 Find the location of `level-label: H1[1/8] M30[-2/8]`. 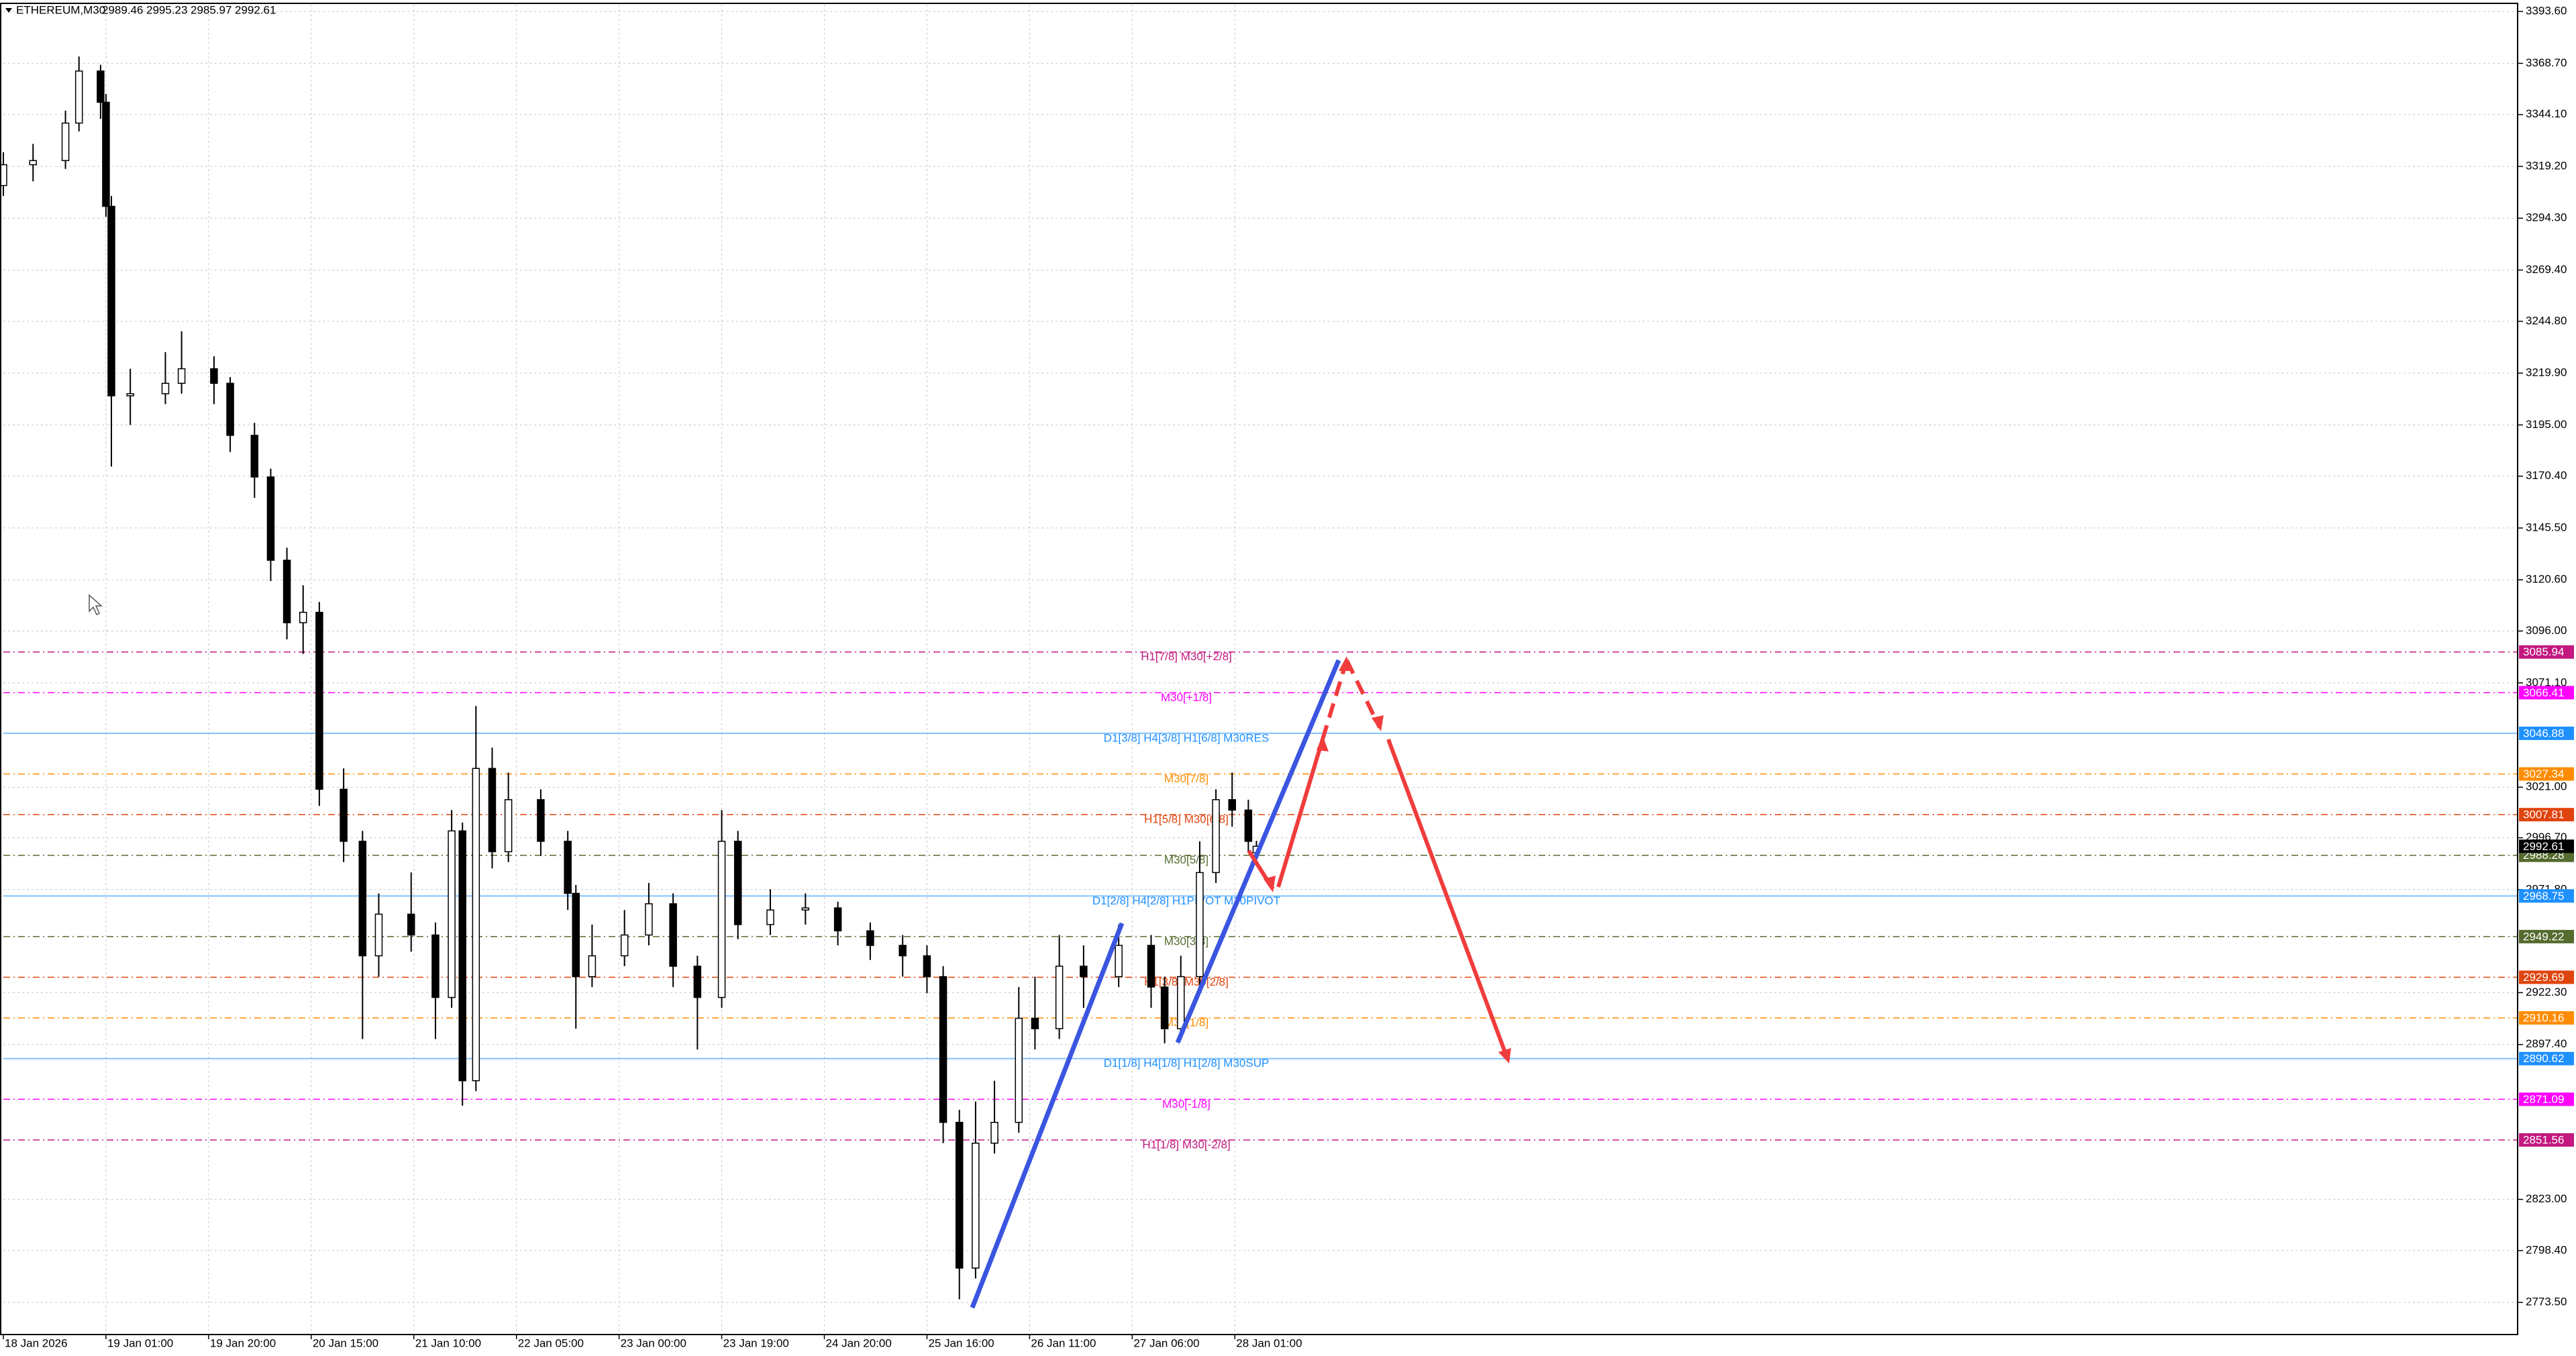

level-label: H1[1/8] M30[-2/8] is located at coordinates (1186, 1144).